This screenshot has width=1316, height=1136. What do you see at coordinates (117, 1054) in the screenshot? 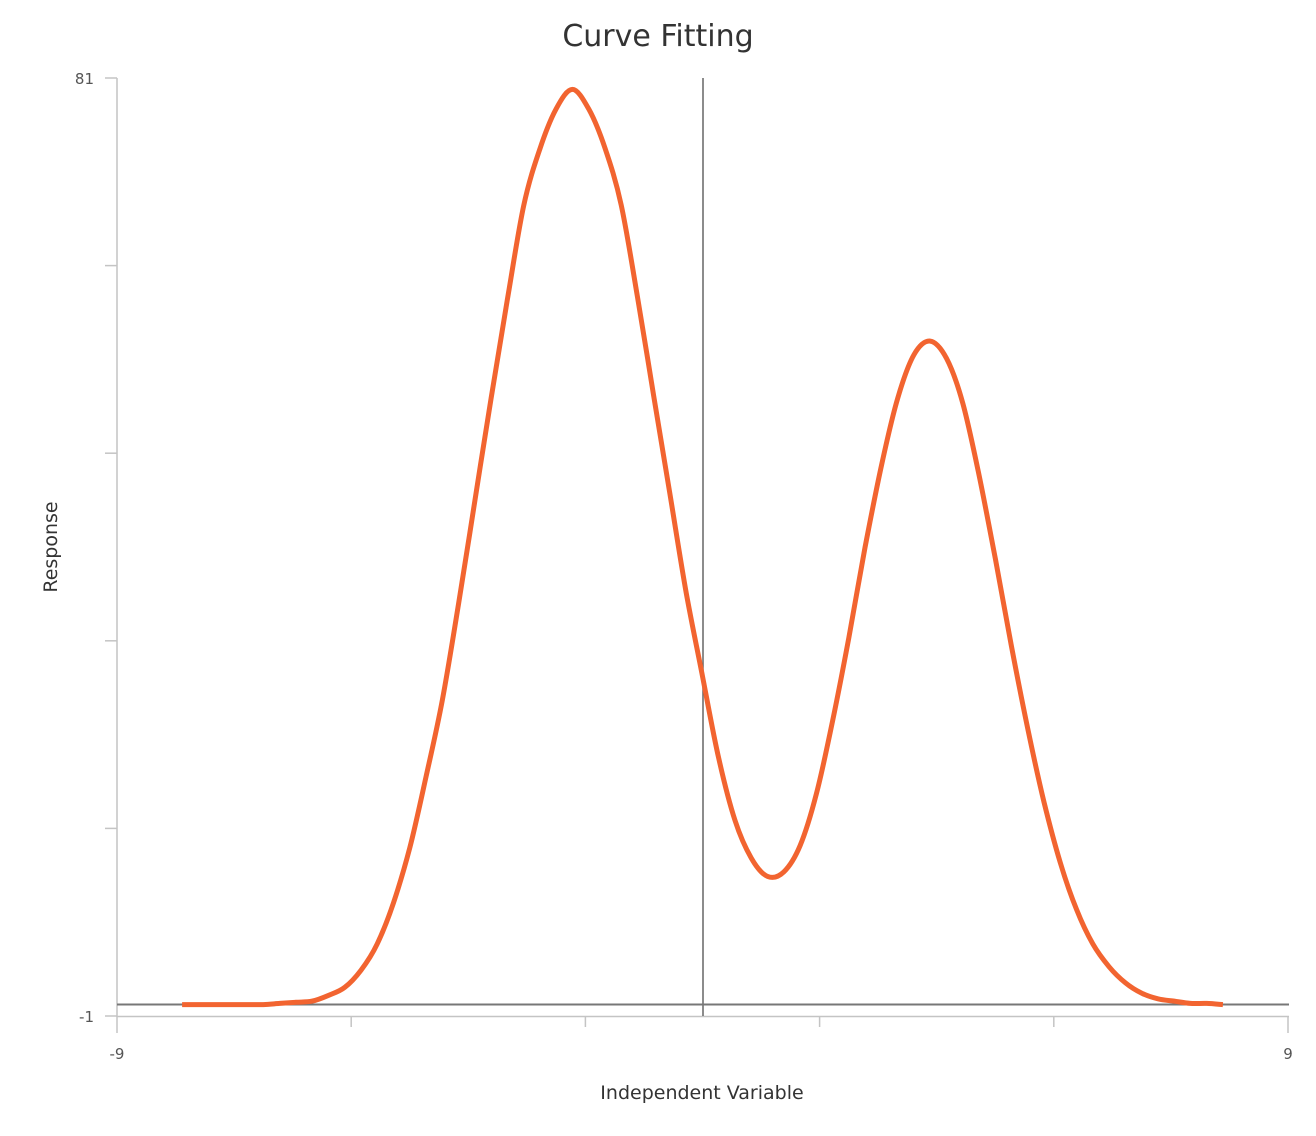
I see `x-tick-label-min: -9` at bounding box center [117, 1054].